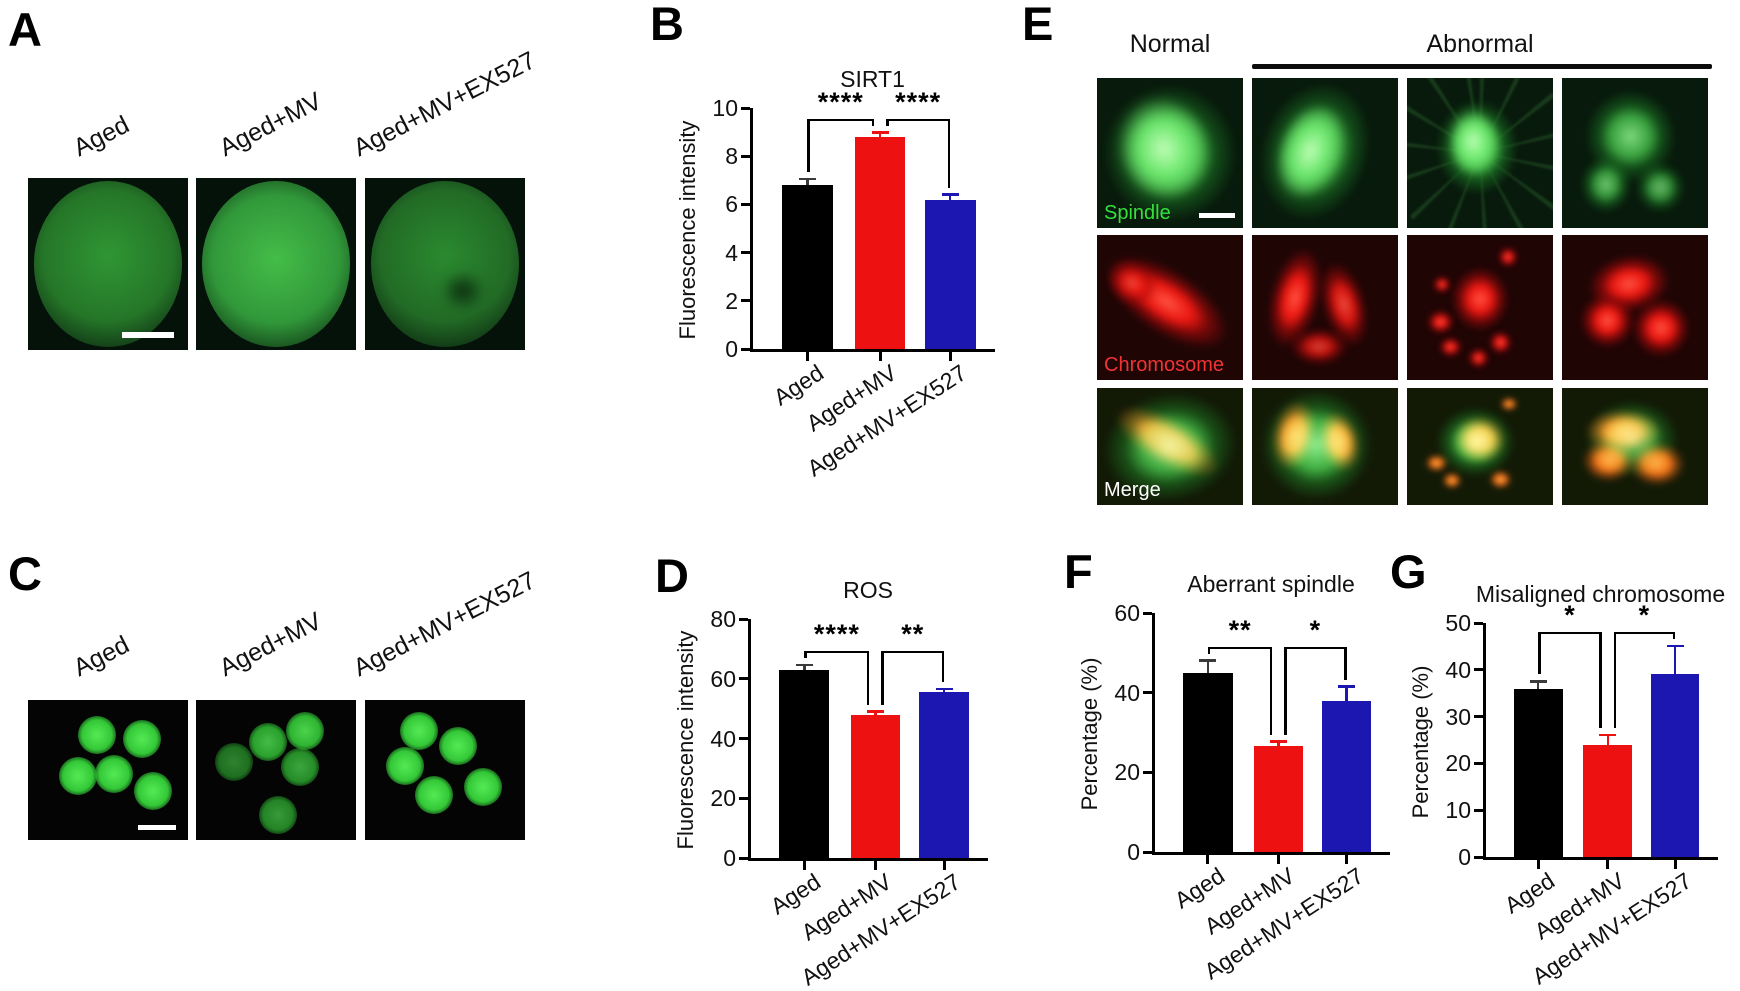  Describe the element at coordinates (1420, 741) in the screenshot. I see `y-axis-label: Percentage (%)` at that location.